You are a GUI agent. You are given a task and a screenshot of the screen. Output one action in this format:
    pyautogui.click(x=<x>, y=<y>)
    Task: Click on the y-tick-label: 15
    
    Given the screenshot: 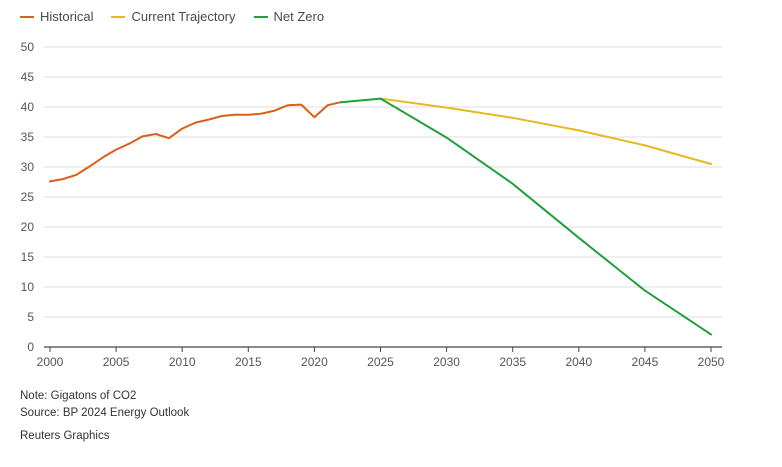 What is the action you would take?
    pyautogui.click(x=28, y=257)
    